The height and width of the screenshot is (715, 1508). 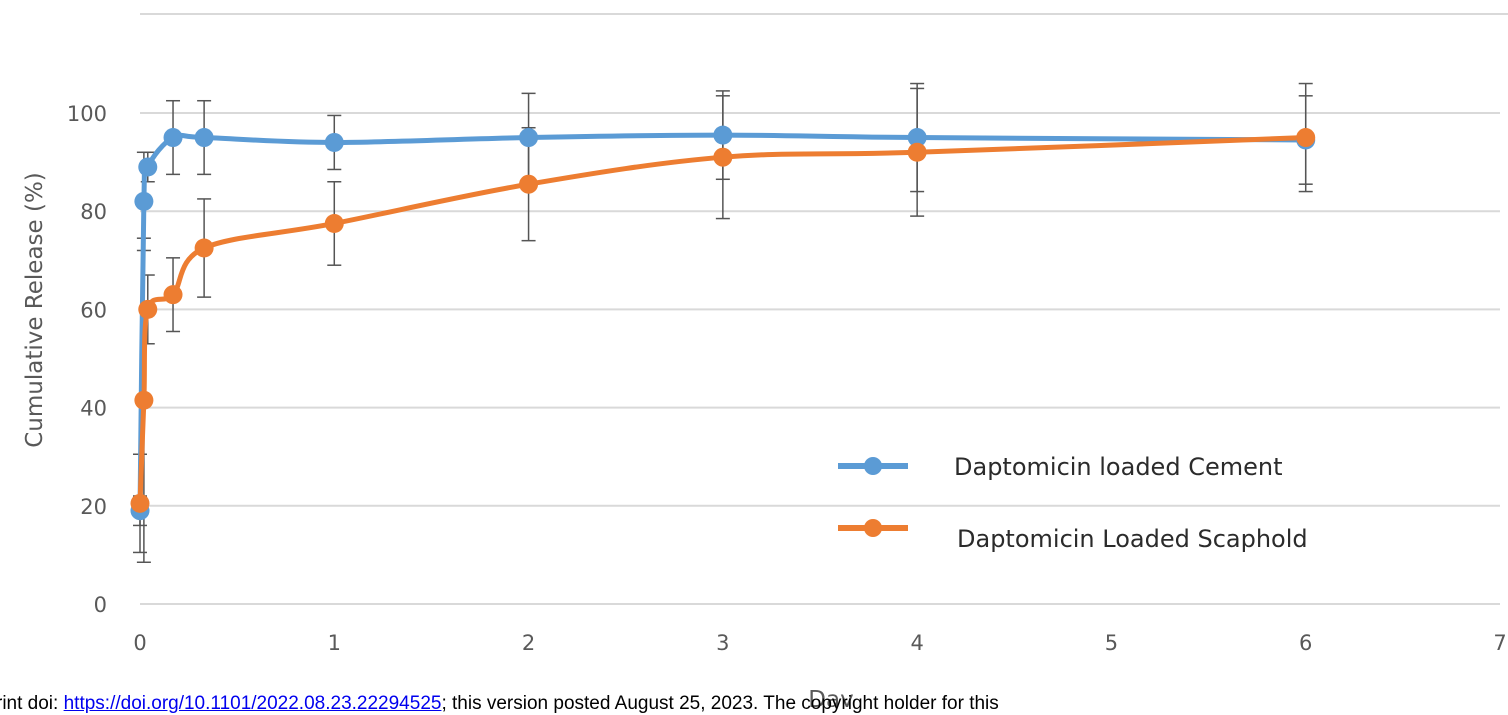 What do you see at coordinates (93, 507) in the screenshot?
I see `y-tick-label-20: 20` at bounding box center [93, 507].